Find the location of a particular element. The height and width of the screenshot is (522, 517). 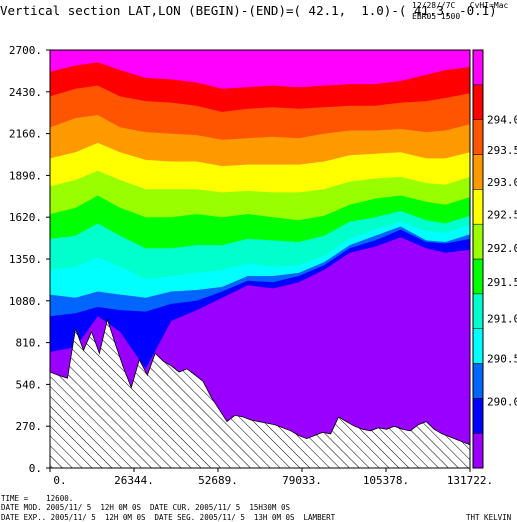

colorbar-label: 293.5 is located at coordinates (502, 150).